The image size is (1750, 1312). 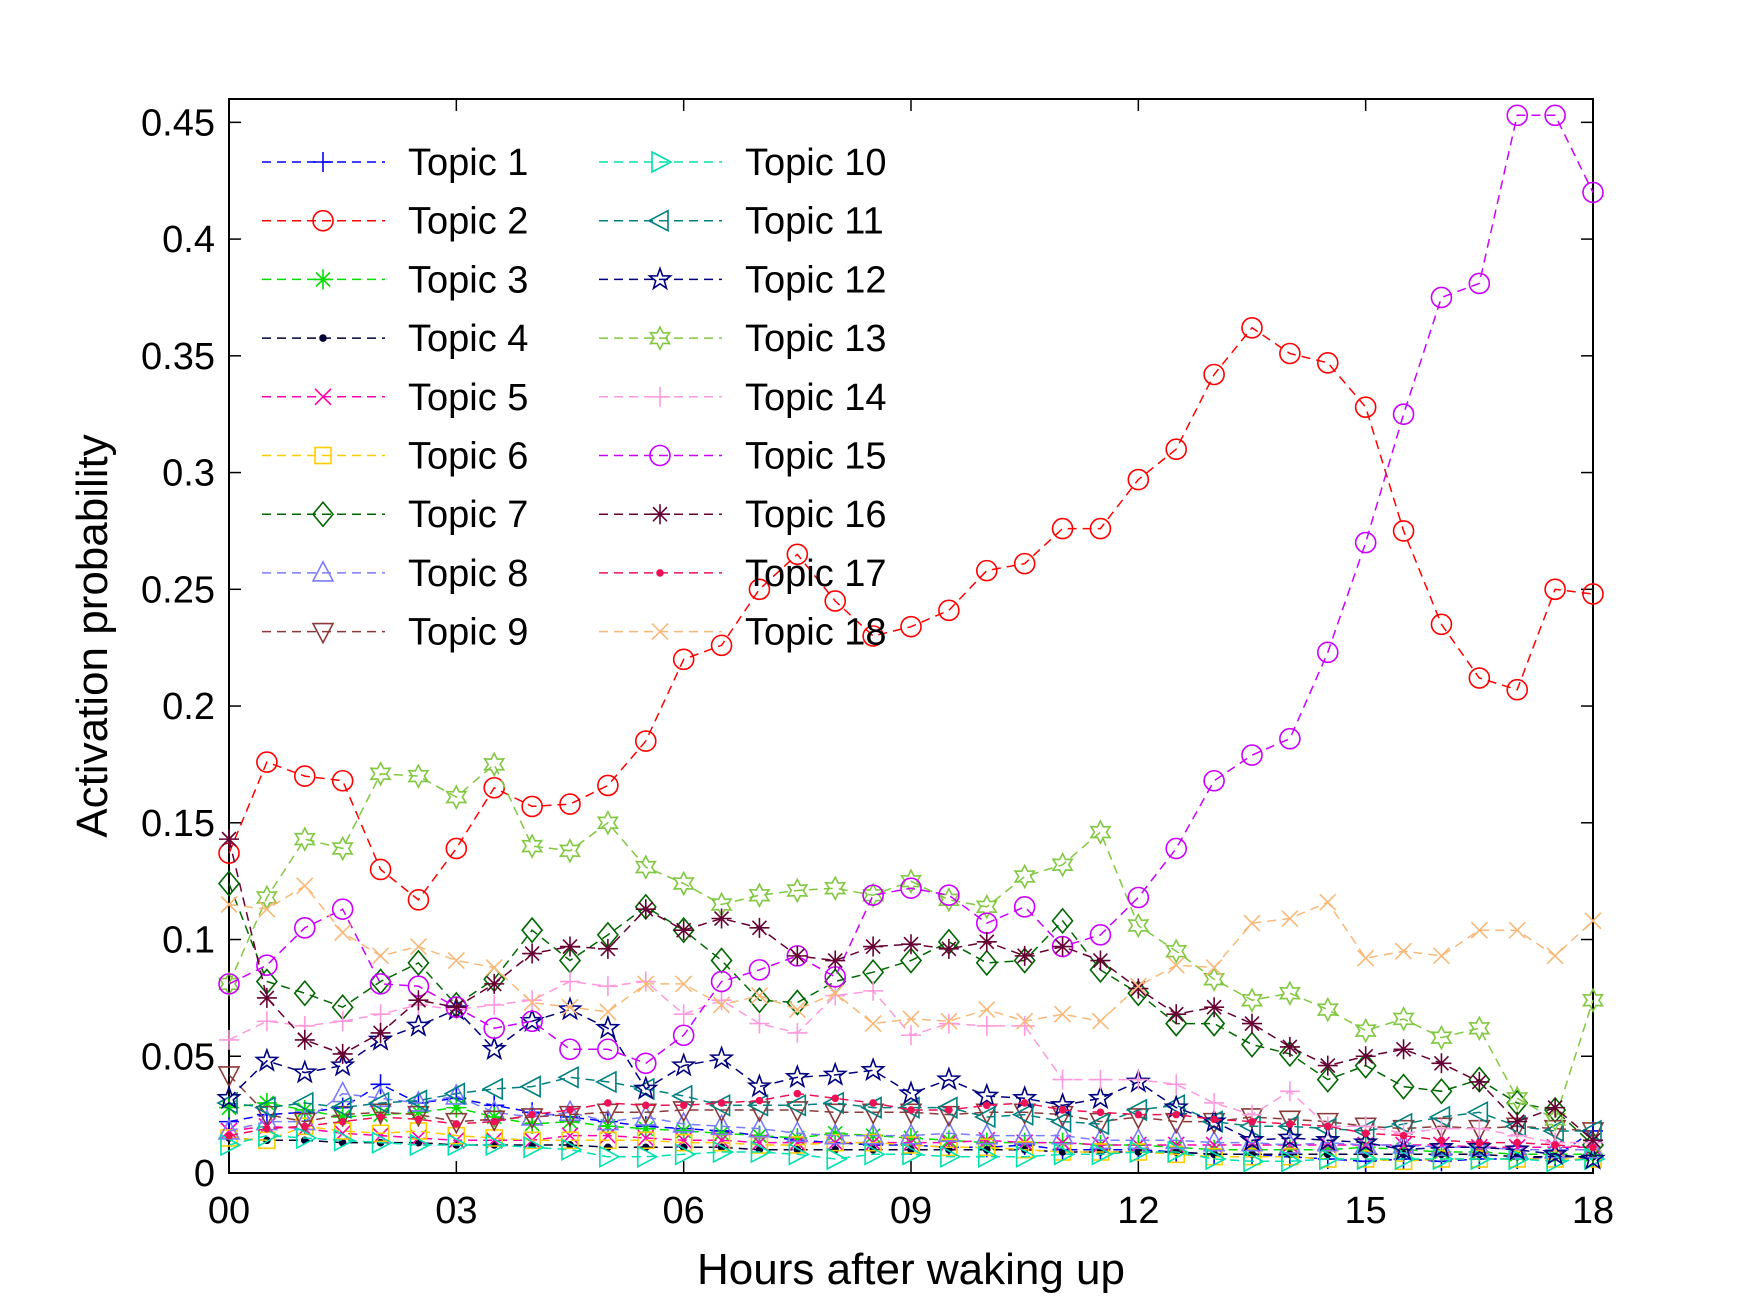 I want to click on legend-label: Topic 4, so click(x=468, y=339).